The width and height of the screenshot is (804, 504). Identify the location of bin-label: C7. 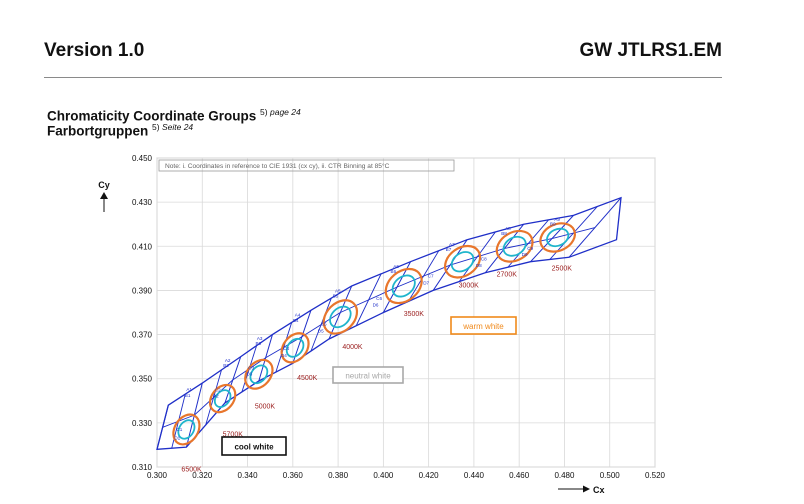
(431, 276).